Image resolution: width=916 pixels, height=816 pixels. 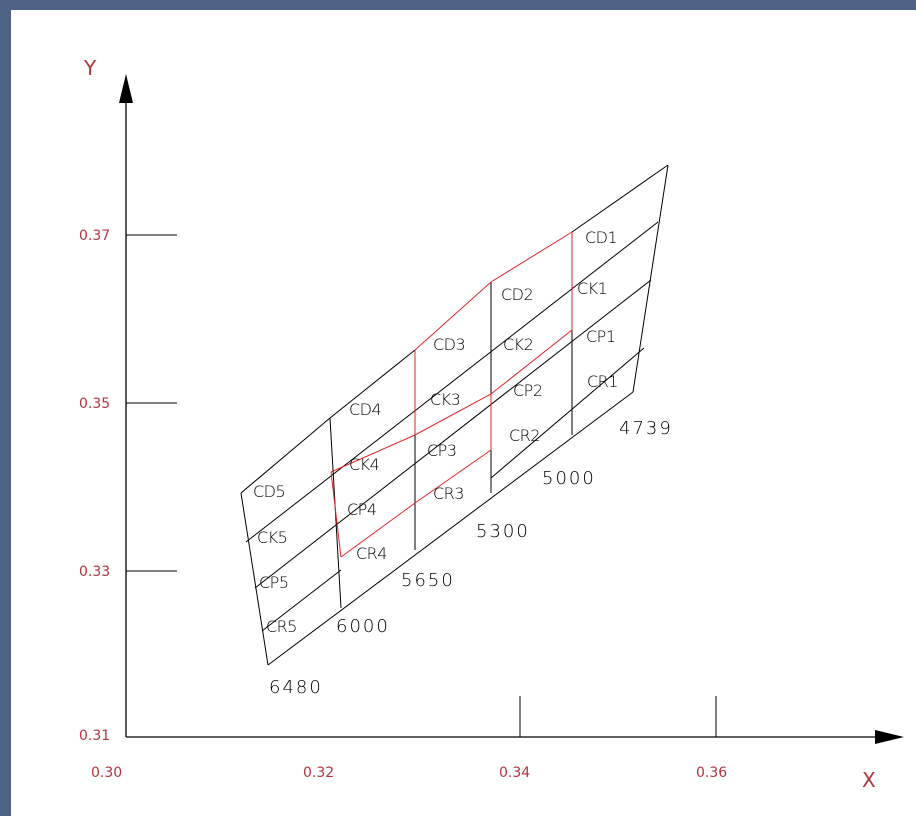 I want to click on temperature-label: 6480, so click(x=296, y=687).